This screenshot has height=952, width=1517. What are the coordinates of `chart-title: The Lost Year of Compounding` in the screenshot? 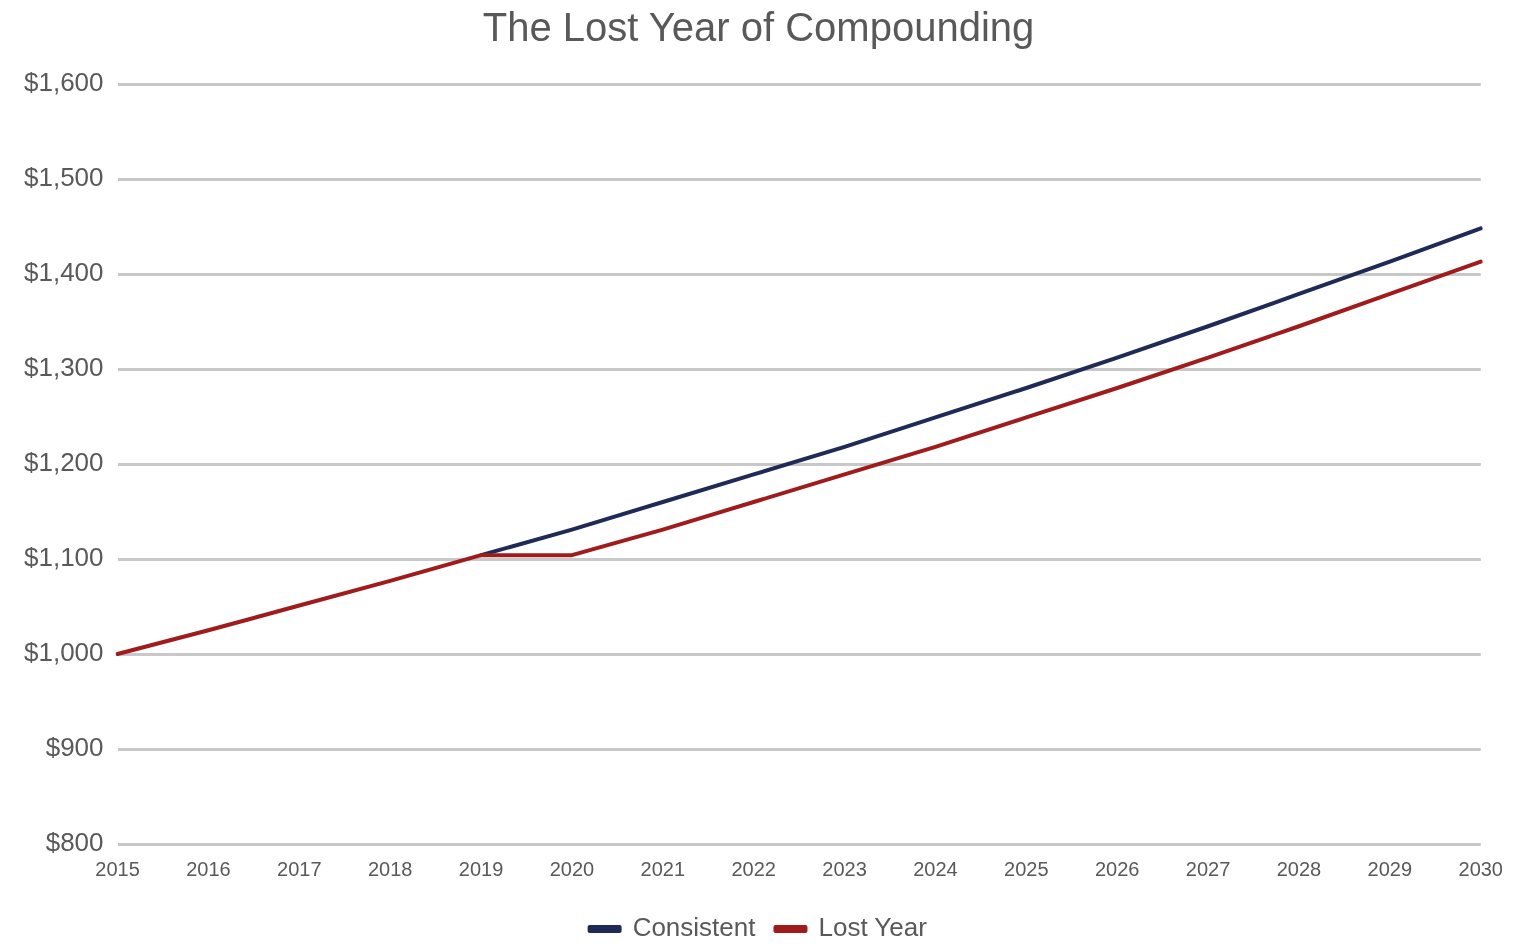 It's located at (758, 27).